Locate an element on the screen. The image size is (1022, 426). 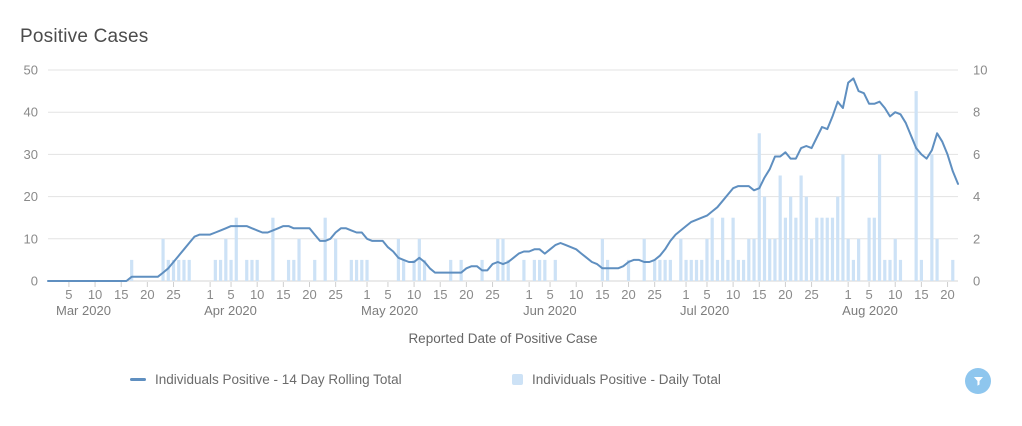
filter-button is located at coordinates (978, 381).